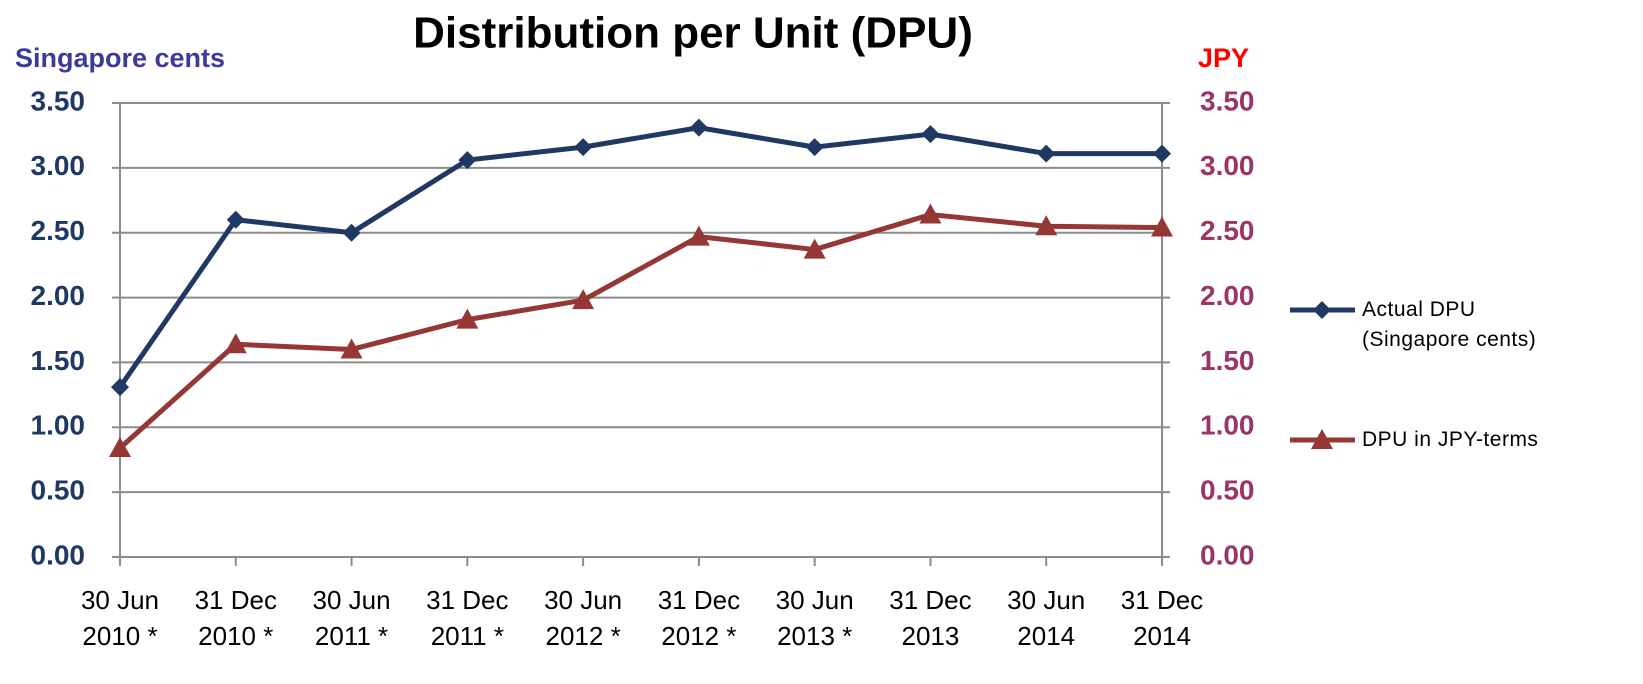  What do you see at coordinates (1227, 100) in the screenshot?
I see `y2-tick-label: 3.50` at bounding box center [1227, 100].